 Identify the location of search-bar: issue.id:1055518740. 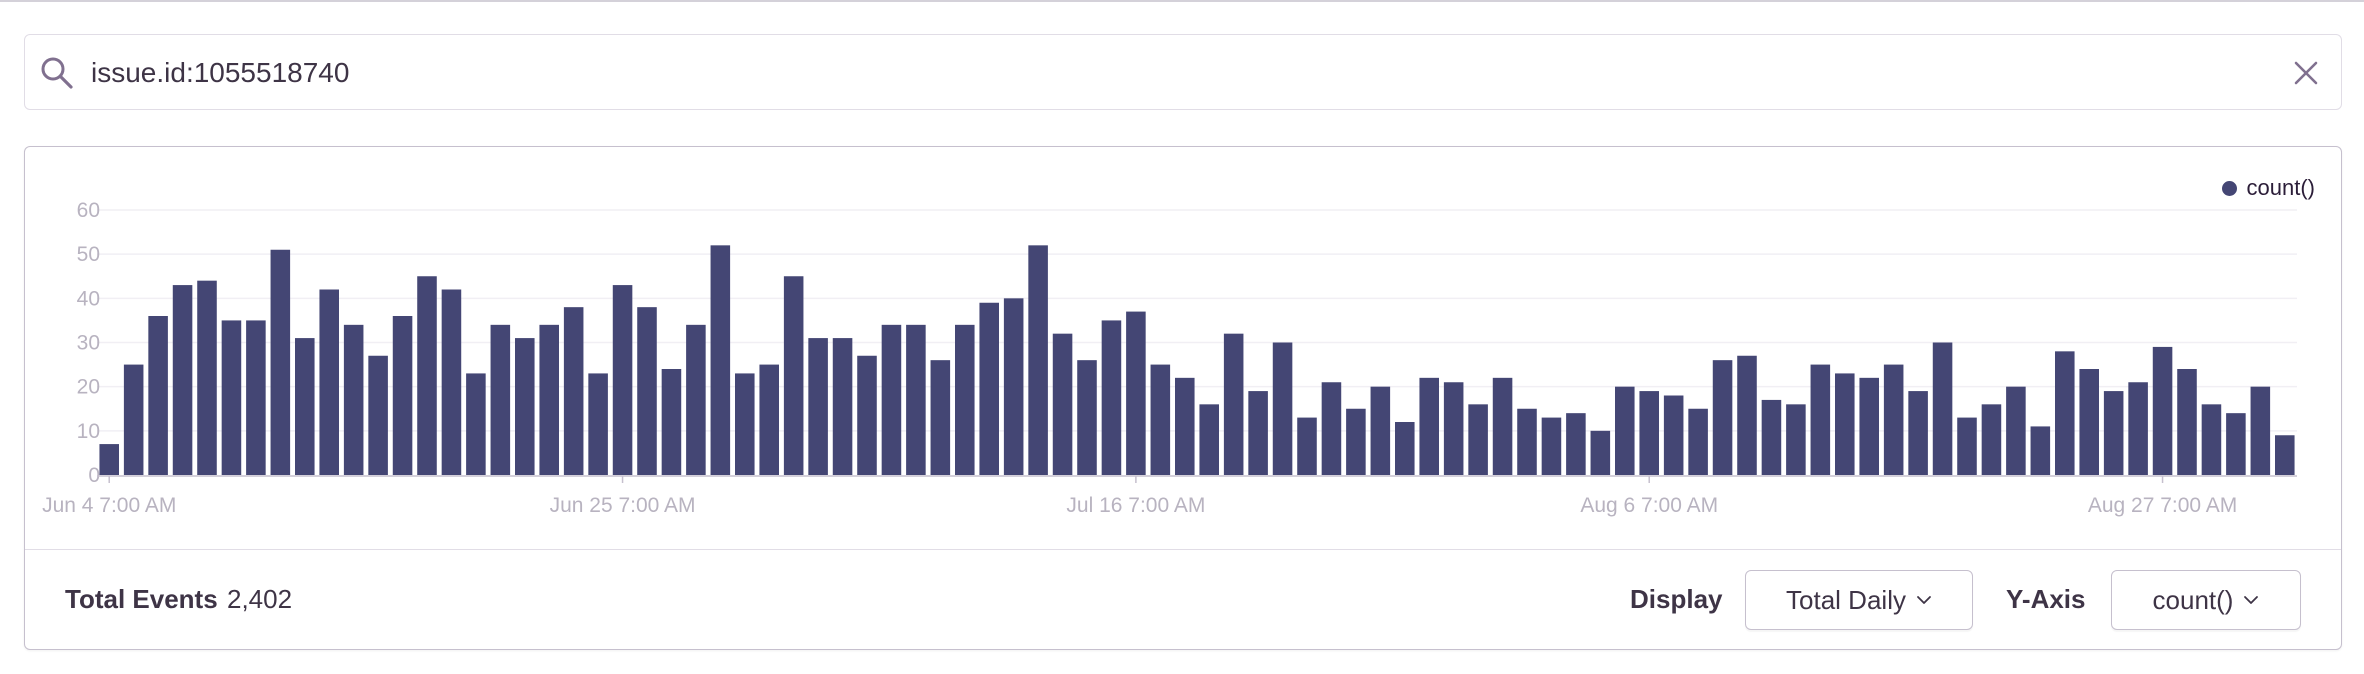
(1183, 72).